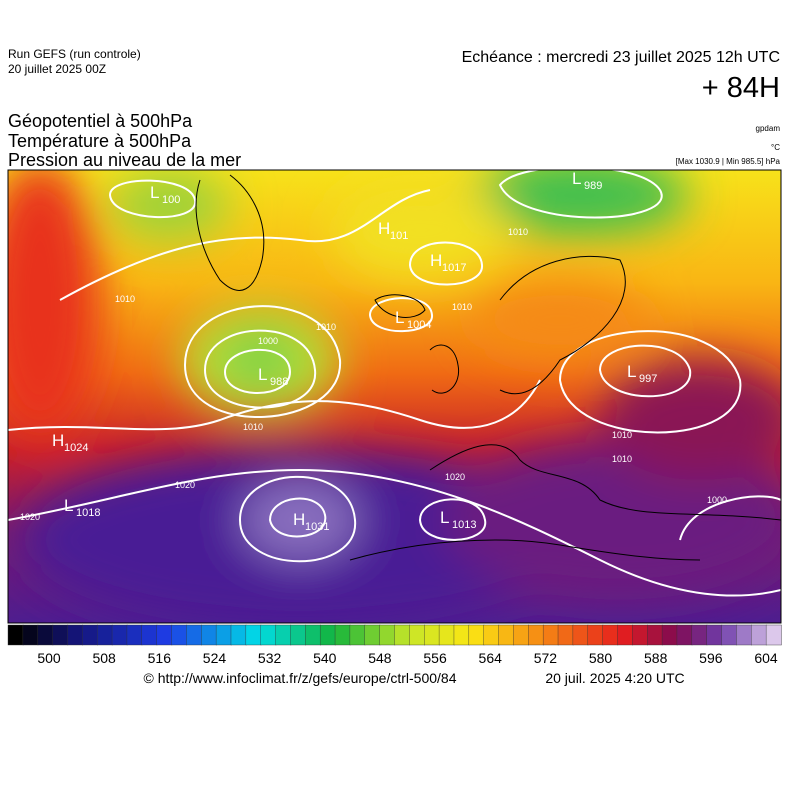 The height and width of the screenshot is (789, 788). What do you see at coordinates (380, 658) in the screenshot?
I see `colorbar-tick-label: 548` at bounding box center [380, 658].